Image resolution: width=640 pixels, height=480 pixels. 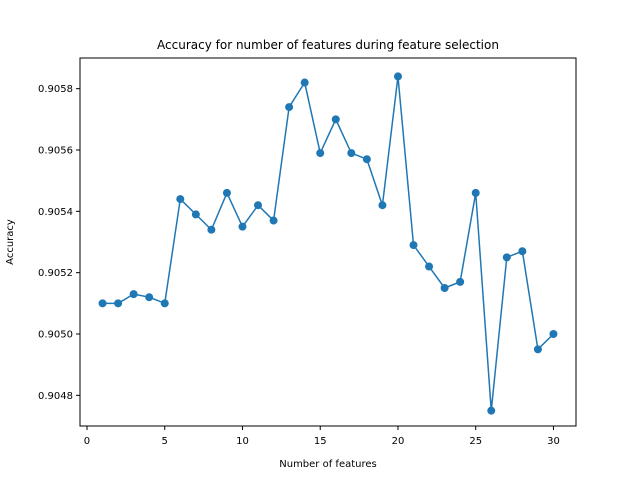 What do you see at coordinates (320, 441) in the screenshot?
I see `x-tick-label: 15` at bounding box center [320, 441].